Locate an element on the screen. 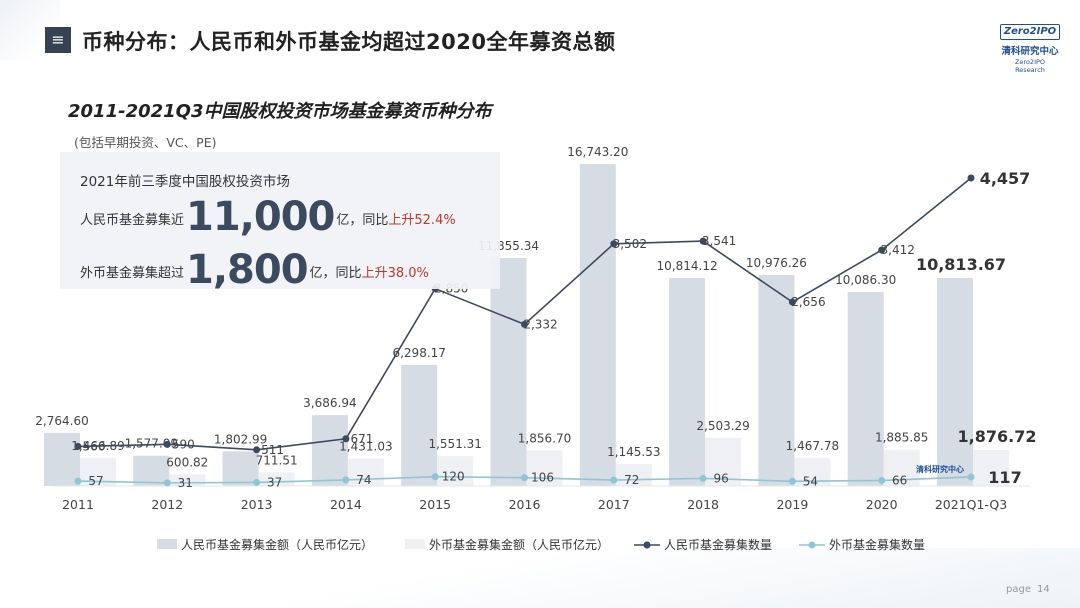 The image size is (1080, 608). fx-big-value: 1,800 is located at coordinates (247, 270).